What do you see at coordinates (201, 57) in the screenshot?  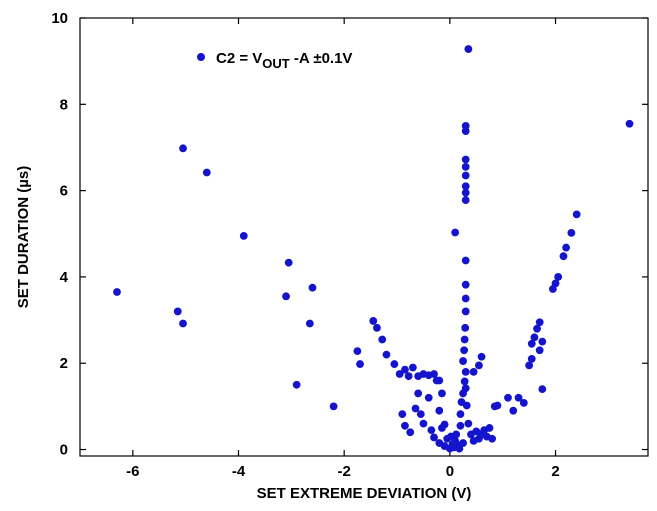 I see `legend-marker` at bounding box center [201, 57].